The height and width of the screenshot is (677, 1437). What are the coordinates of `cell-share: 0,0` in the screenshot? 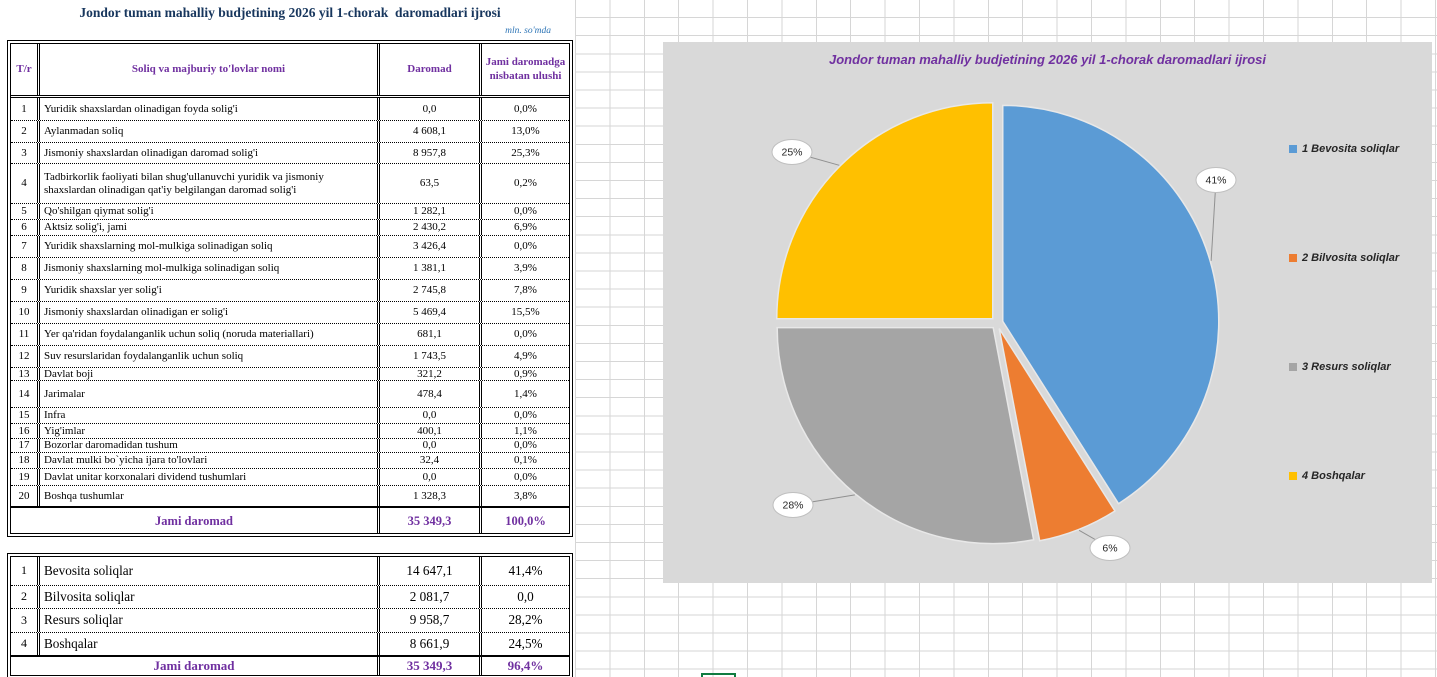 It's located at (524, 597).